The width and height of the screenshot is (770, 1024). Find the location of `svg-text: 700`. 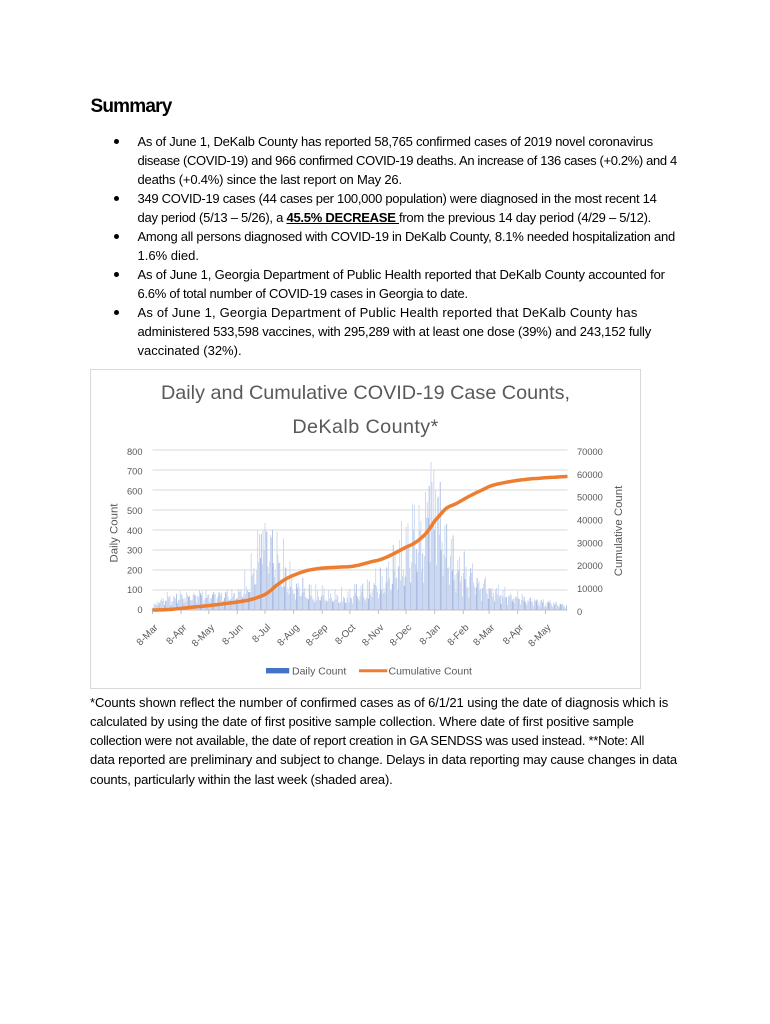

svg-text: 700 is located at coordinates (135, 472).